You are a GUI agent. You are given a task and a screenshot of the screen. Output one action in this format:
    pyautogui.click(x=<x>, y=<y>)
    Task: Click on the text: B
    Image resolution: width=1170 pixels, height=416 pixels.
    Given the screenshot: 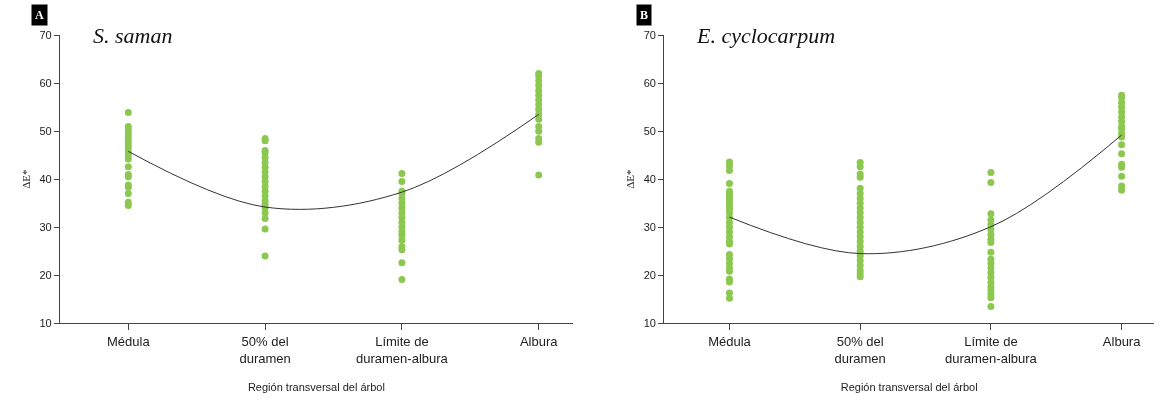 What is the action you would take?
    pyautogui.click(x=644, y=15)
    